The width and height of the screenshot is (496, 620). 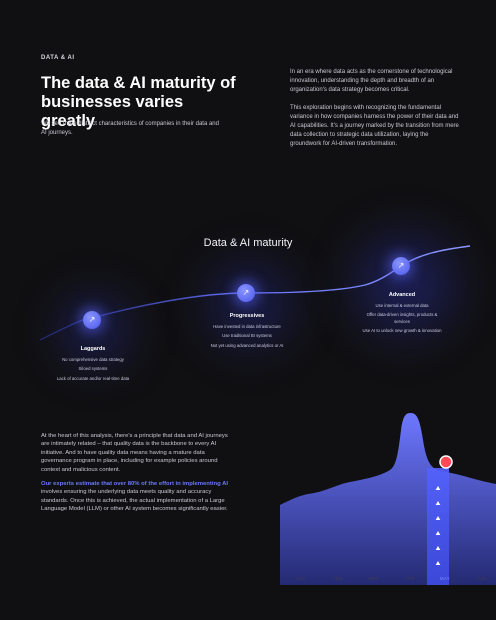 What do you see at coordinates (374, 578) in the screenshot?
I see `x-tick-label: MAR` at bounding box center [374, 578].